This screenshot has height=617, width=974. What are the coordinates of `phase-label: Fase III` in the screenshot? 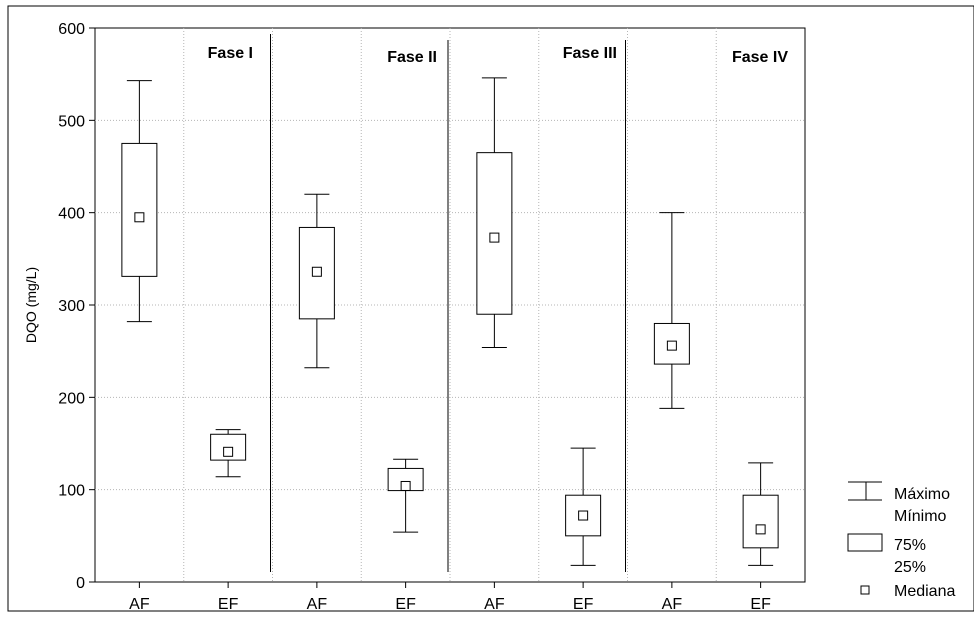 It's located at (590, 53).